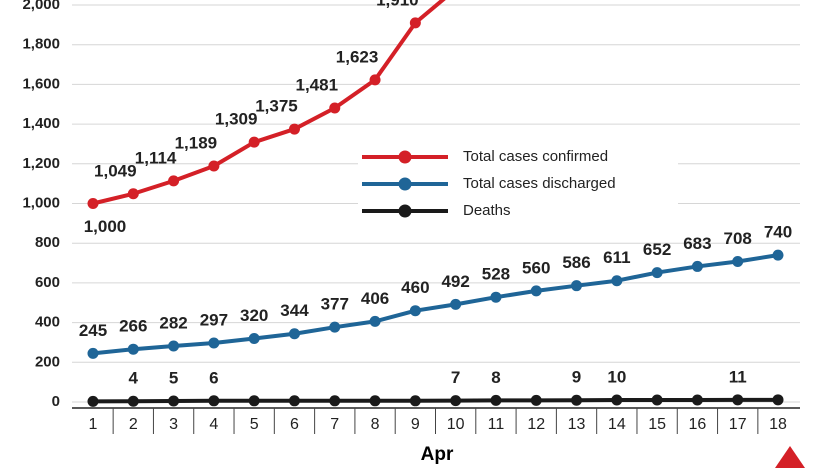 The width and height of the screenshot is (830, 468). Describe the element at coordinates (276, 106) in the screenshot. I see `data-label: 1,375` at that location.